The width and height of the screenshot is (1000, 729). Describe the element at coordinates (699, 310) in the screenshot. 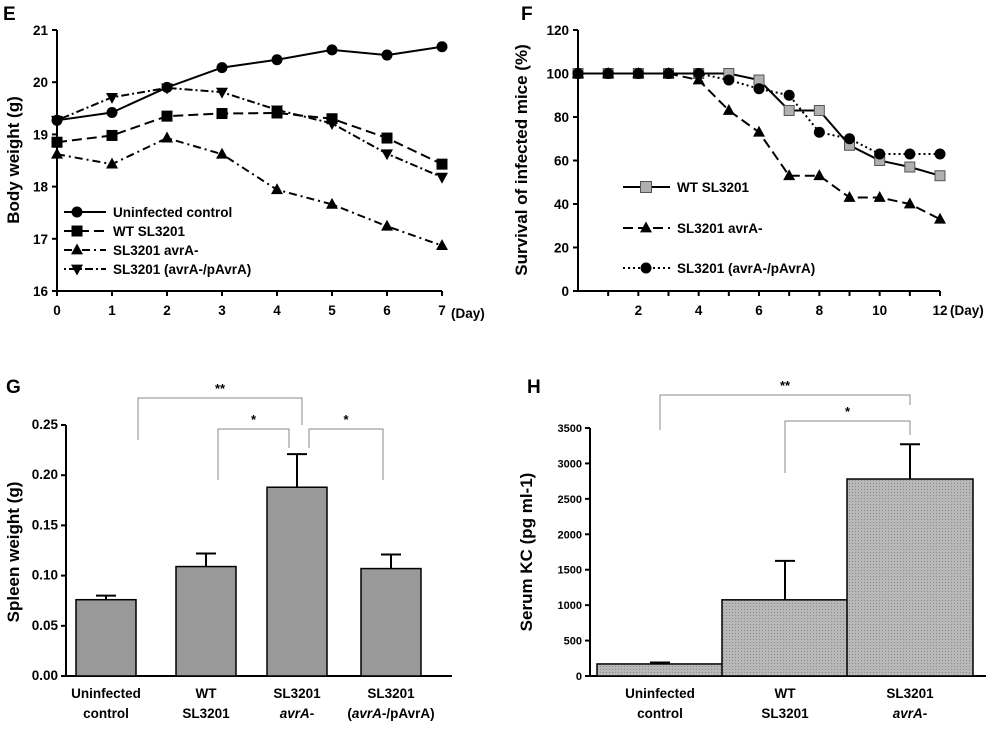

I see `panel-f-x-tick-label: 4` at that location.